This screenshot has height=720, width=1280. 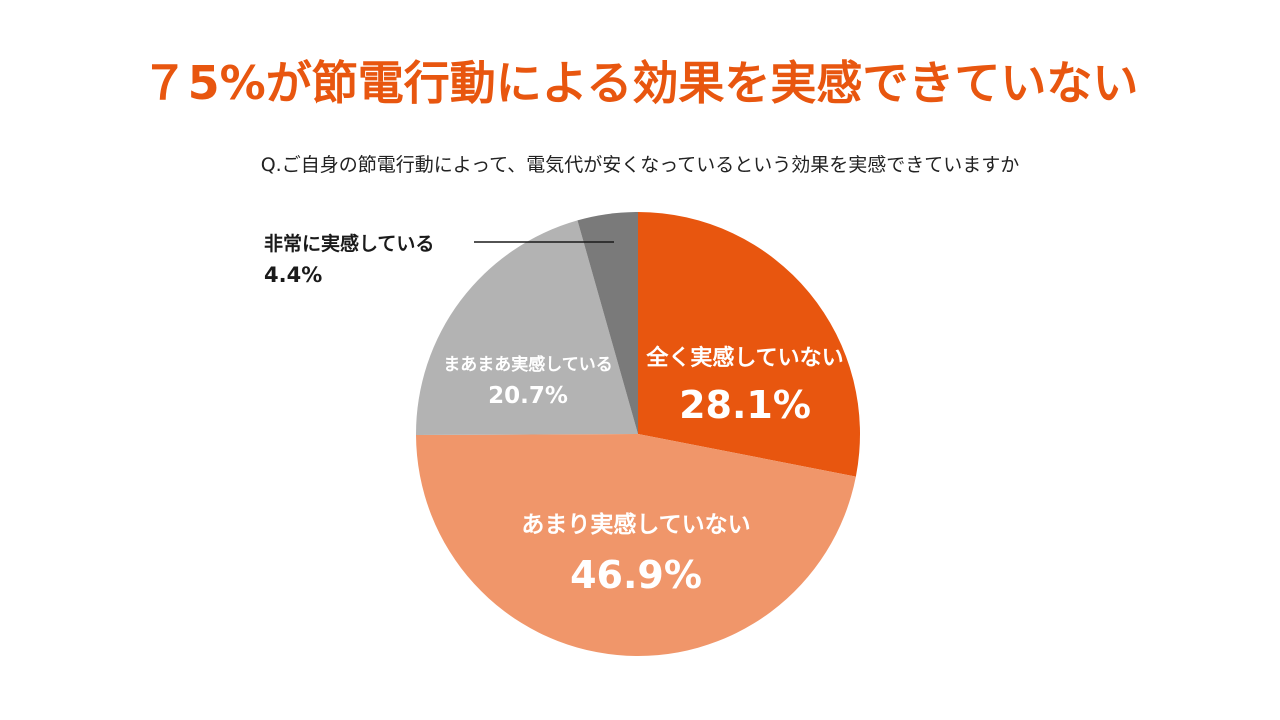 I want to click on slice-label-2: あまり実感していない, so click(x=635, y=524).